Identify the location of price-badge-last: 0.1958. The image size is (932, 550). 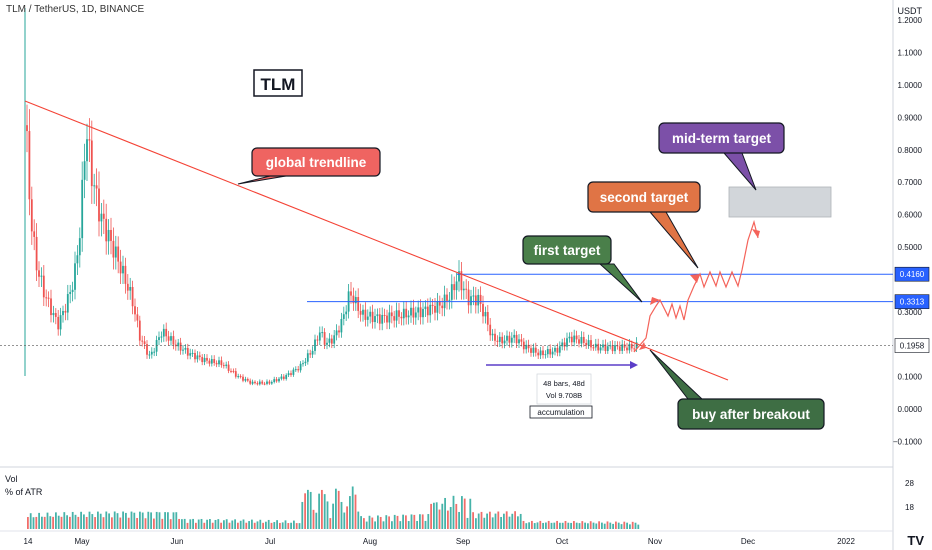
(912, 346).